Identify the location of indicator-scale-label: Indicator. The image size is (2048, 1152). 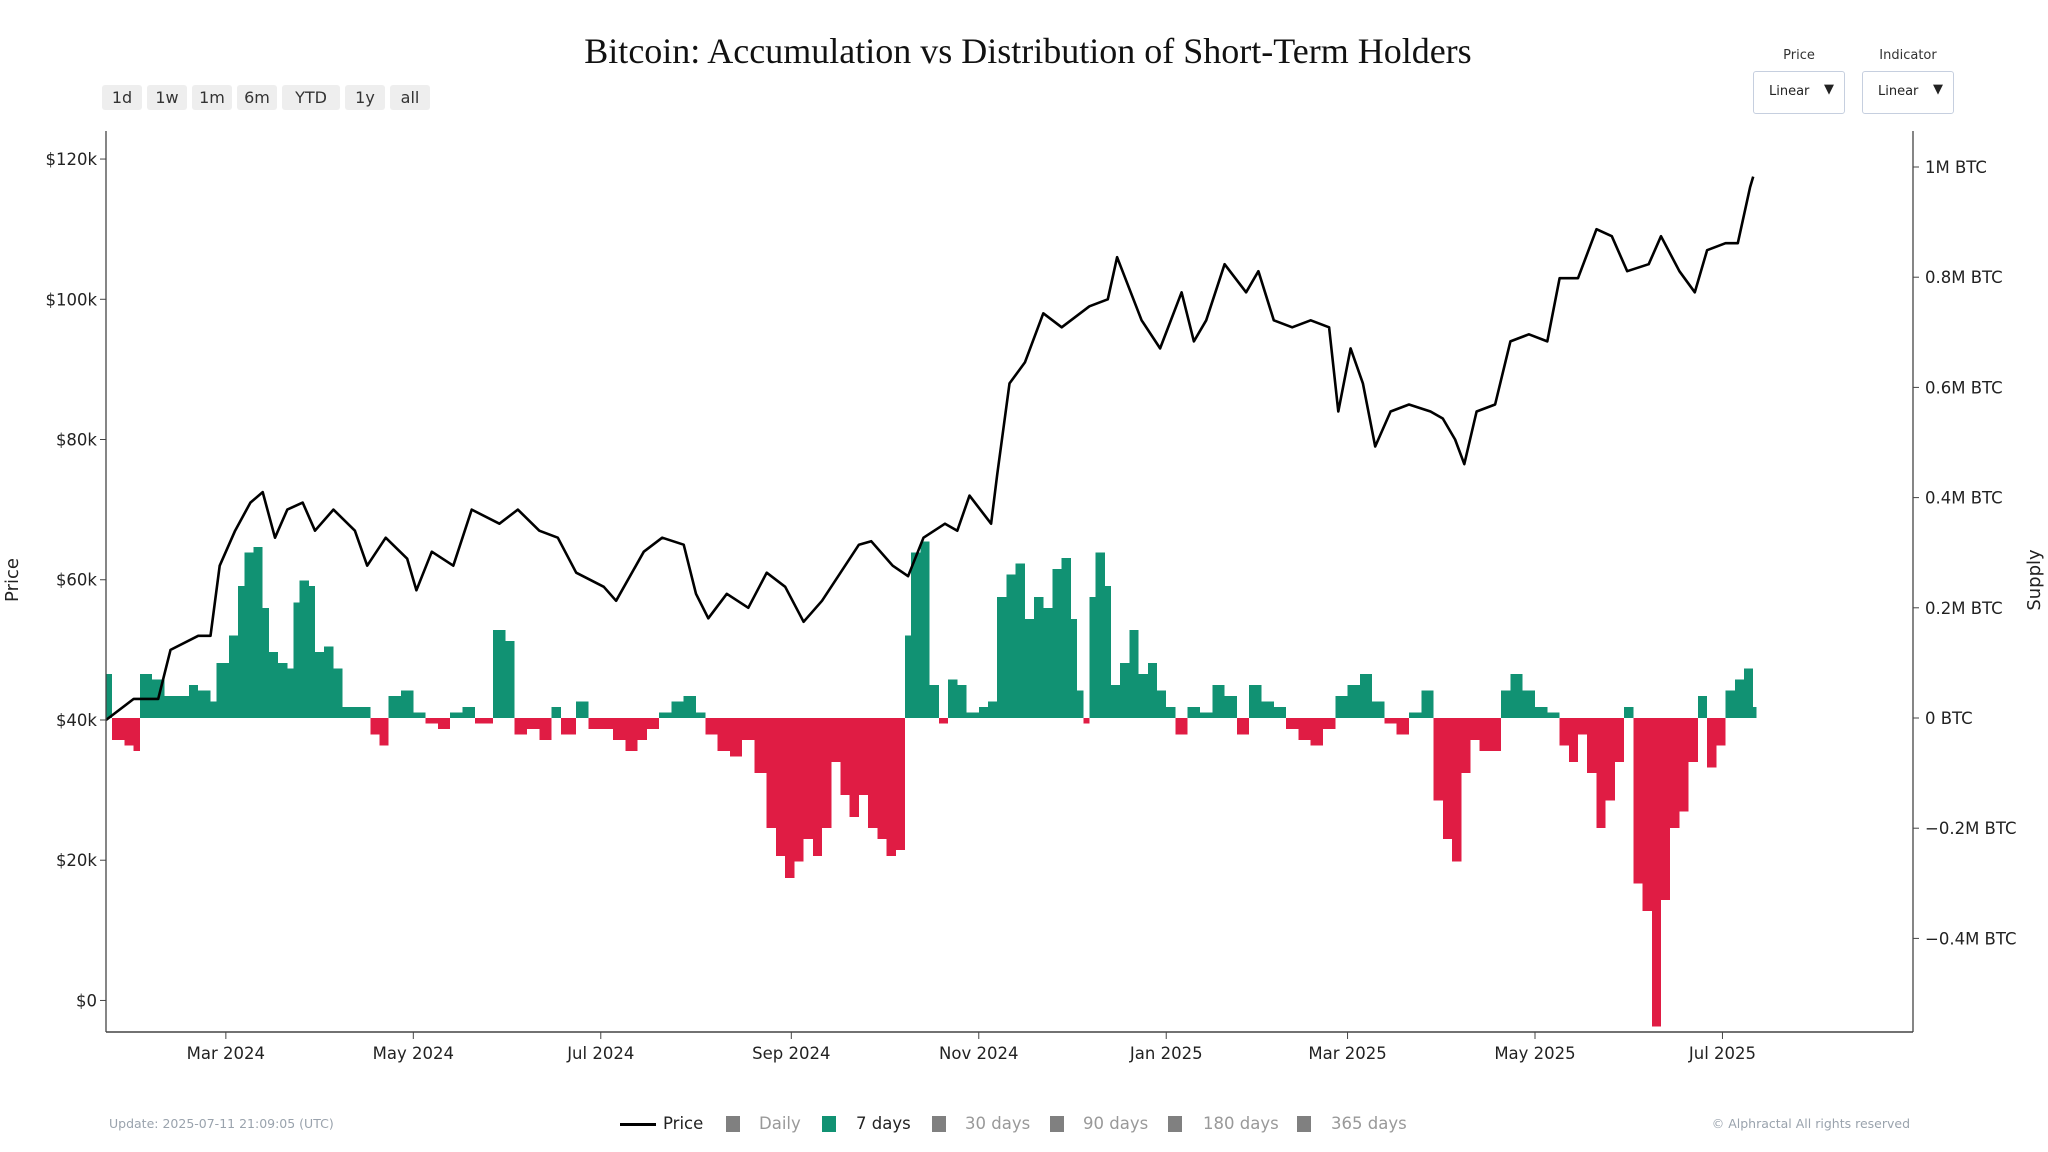
(1908, 55).